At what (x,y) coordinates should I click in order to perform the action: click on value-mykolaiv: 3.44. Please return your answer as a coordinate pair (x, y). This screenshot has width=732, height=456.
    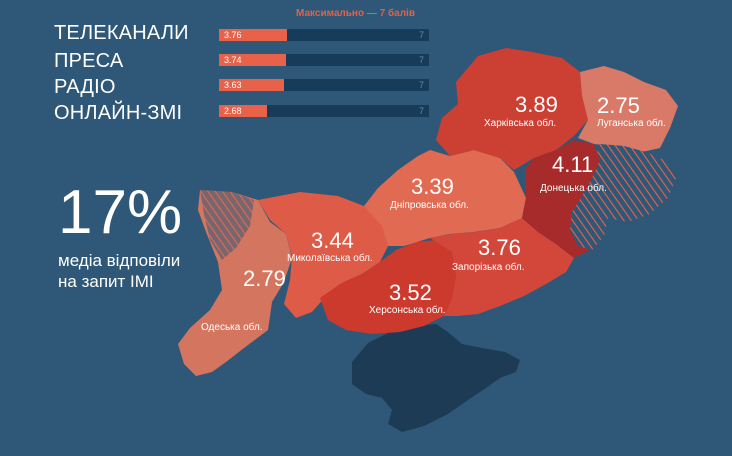
    Looking at the image, I should click on (332, 240).